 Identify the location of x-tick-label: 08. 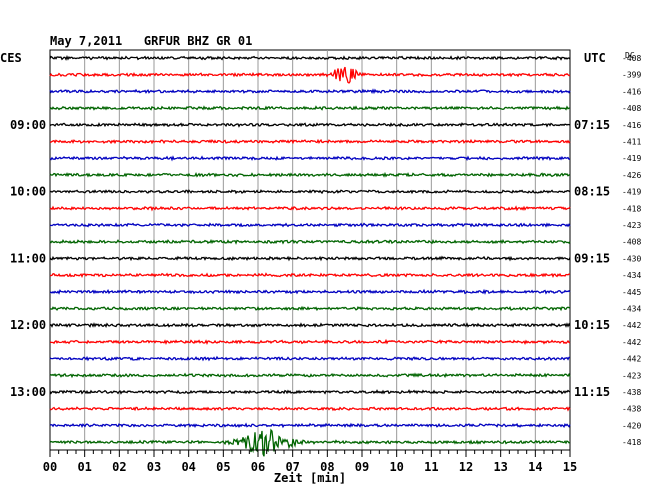
(327, 467).